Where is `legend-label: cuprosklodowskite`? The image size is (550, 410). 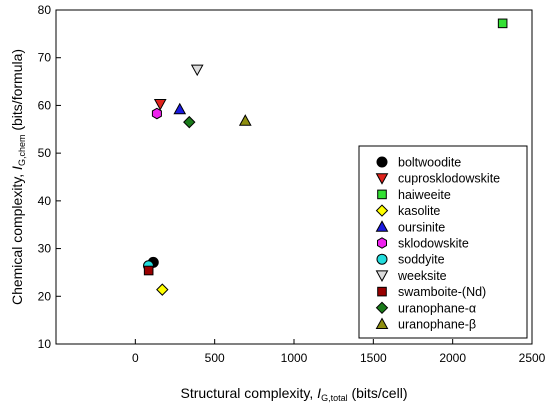 legend-label: cuprosklodowskite is located at coordinates (449, 179).